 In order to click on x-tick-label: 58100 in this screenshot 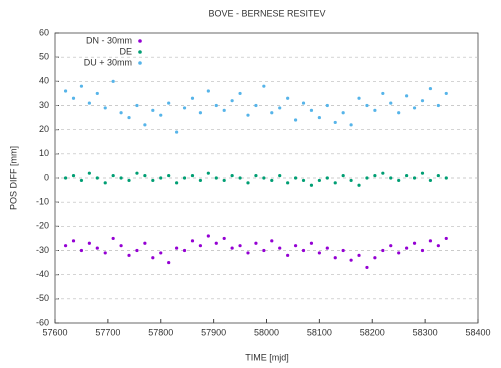, I will do `click(319, 332)`.